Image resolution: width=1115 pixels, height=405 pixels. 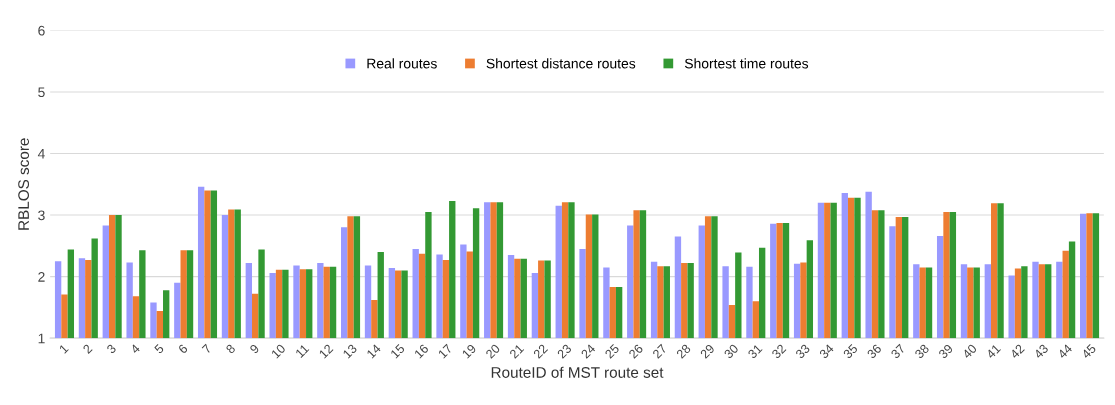 What do you see at coordinates (874, 351) in the screenshot?
I see `x-tick-label: 36` at bounding box center [874, 351].